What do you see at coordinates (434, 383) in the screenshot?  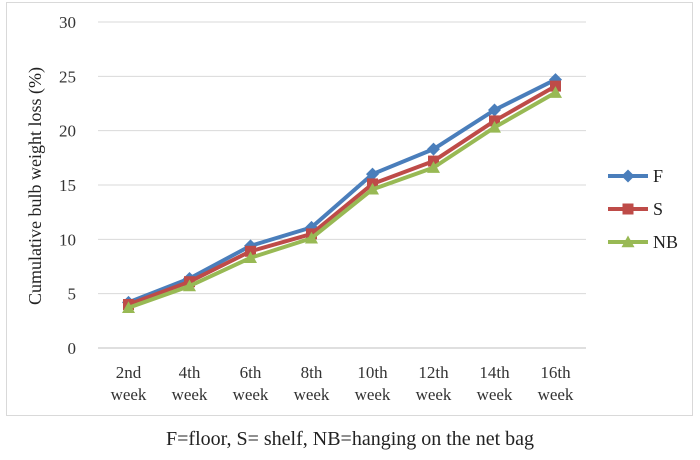 I see `x-tick-label: 12th week` at bounding box center [434, 383].